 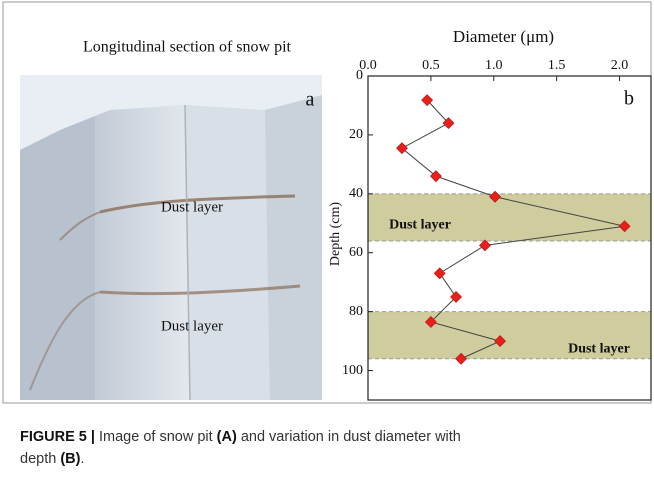 What do you see at coordinates (356, 193) in the screenshot?
I see `y-tick-label: 40` at bounding box center [356, 193].